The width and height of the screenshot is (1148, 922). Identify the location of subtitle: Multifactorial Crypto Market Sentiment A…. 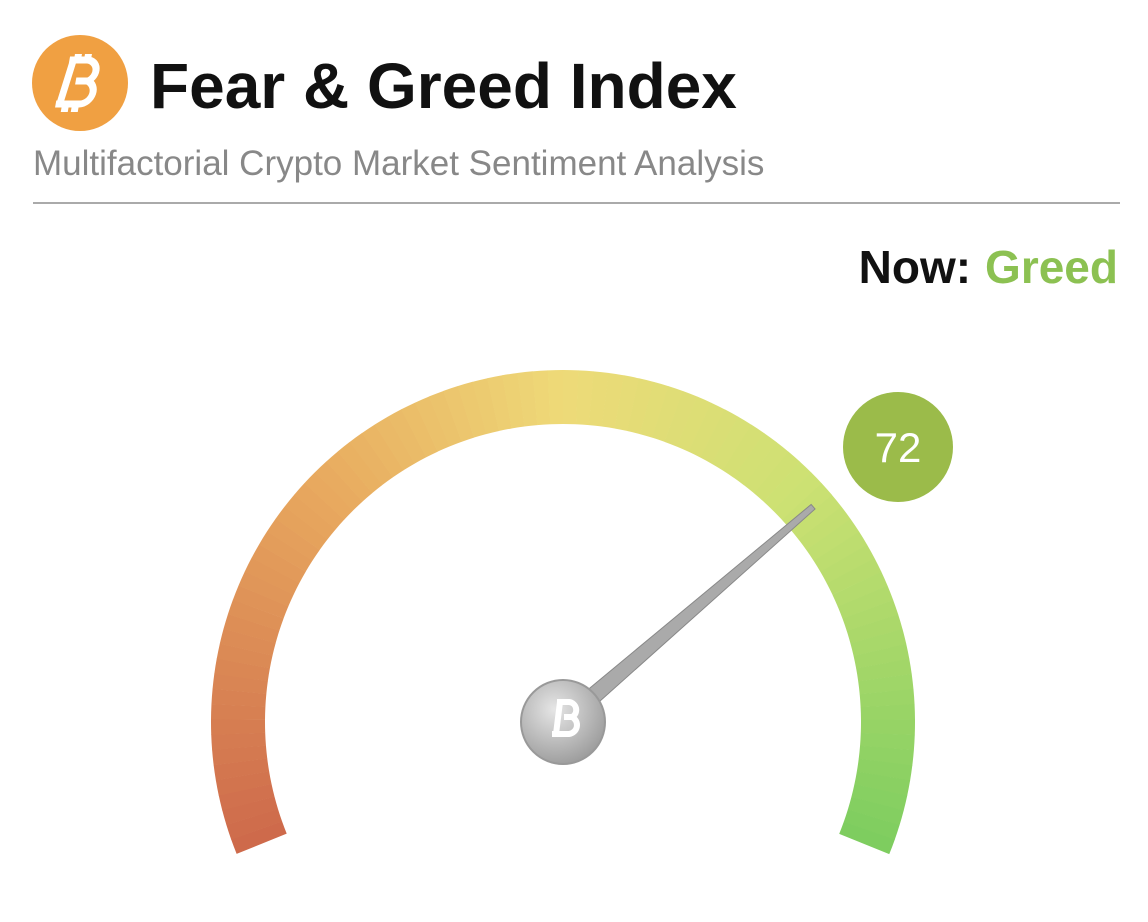
(398, 163).